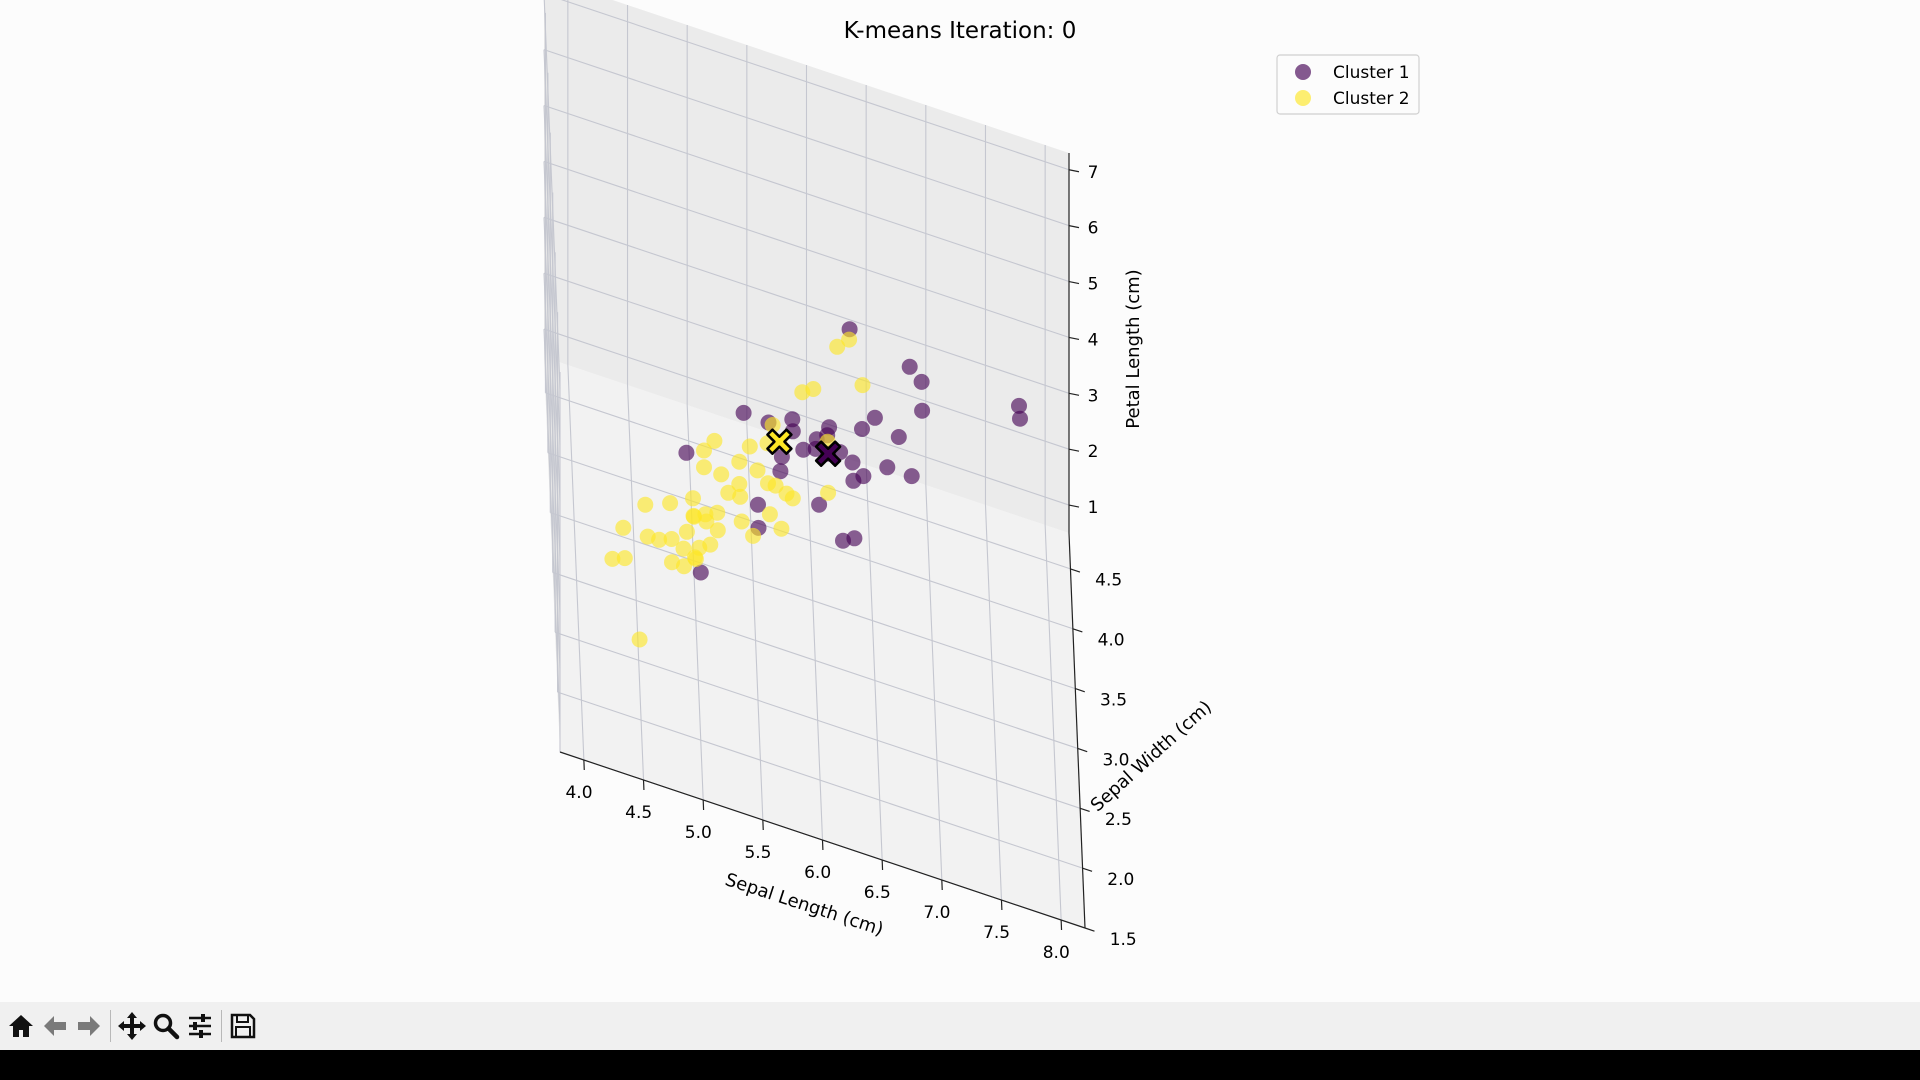 This screenshot has width=1920, height=1080. I want to click on x-tick-label: 7.0, so click(936, 913).